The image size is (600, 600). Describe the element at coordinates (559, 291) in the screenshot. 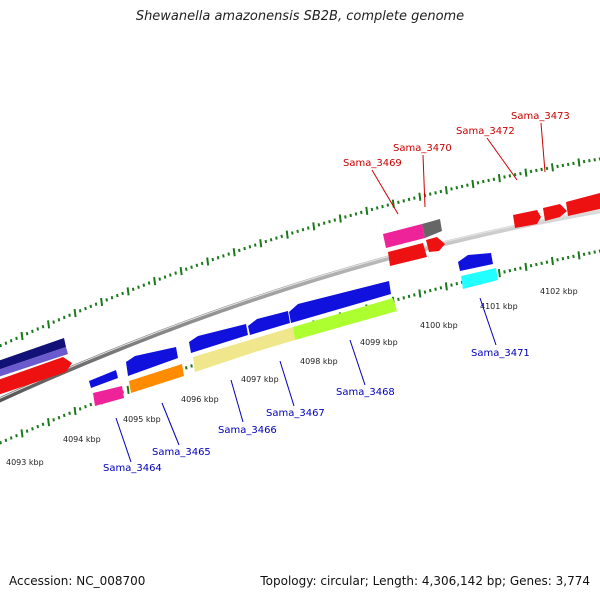

I see `tick-label: 4102 kbp` at that location.